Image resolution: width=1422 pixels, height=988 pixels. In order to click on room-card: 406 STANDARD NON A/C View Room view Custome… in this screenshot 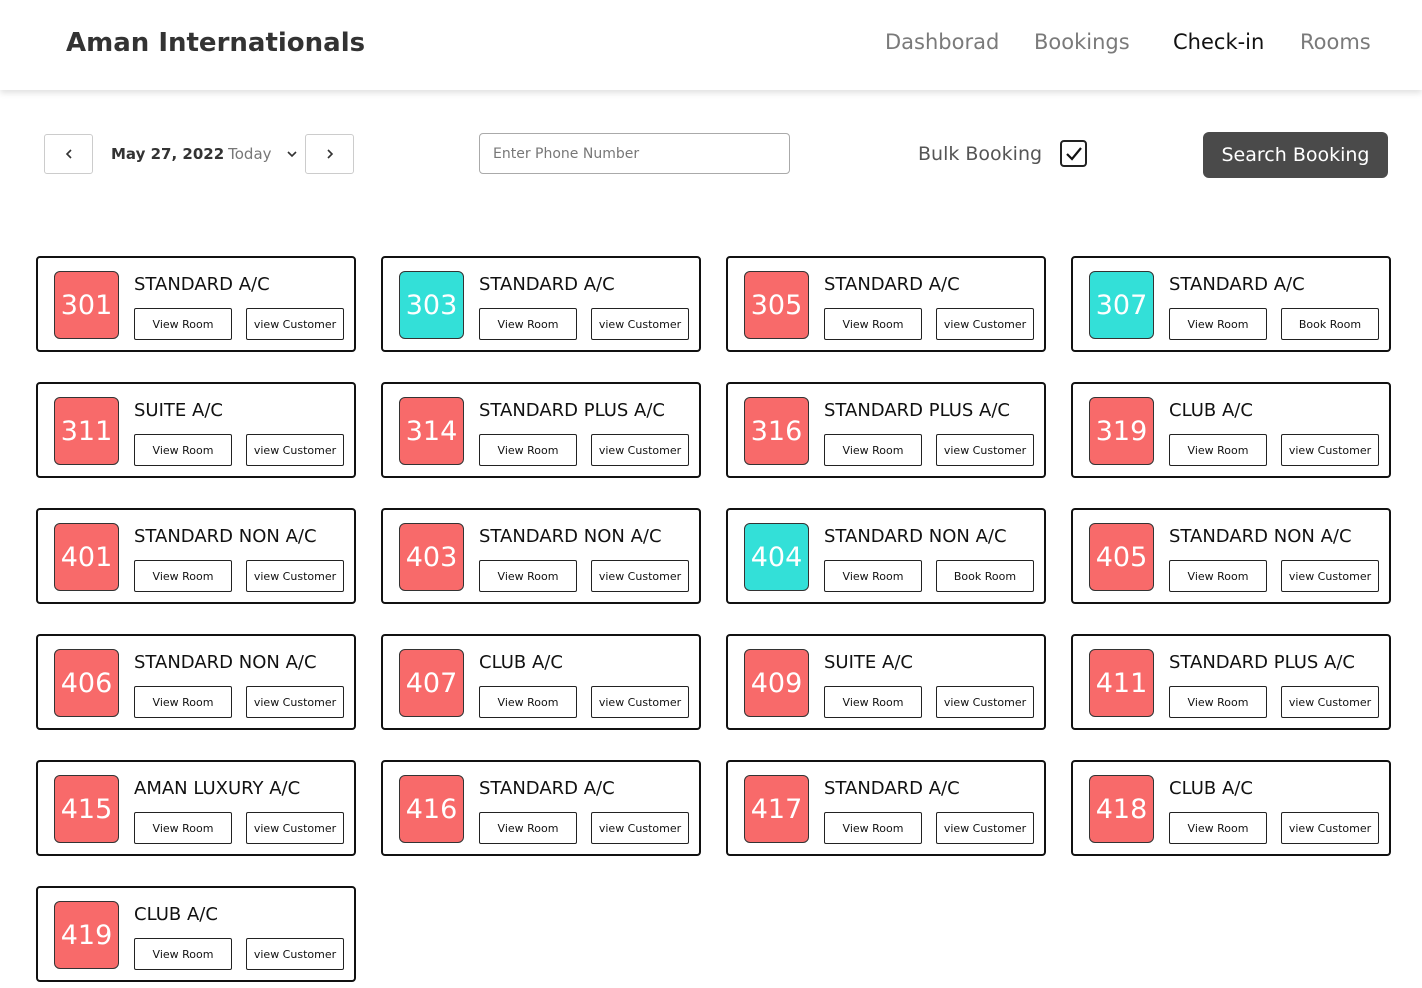, I will do `click(196, 682)`.